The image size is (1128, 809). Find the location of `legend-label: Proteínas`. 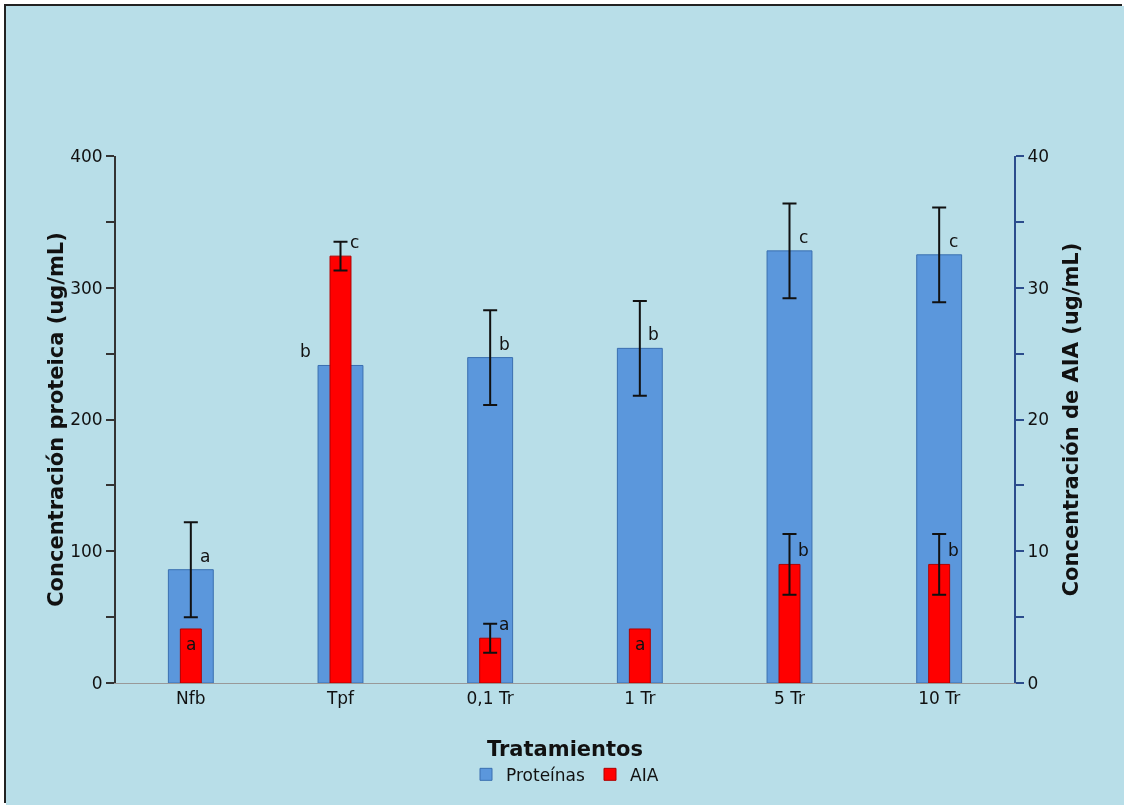

legend-label: Proteínas is located at coordinates (546, 774).